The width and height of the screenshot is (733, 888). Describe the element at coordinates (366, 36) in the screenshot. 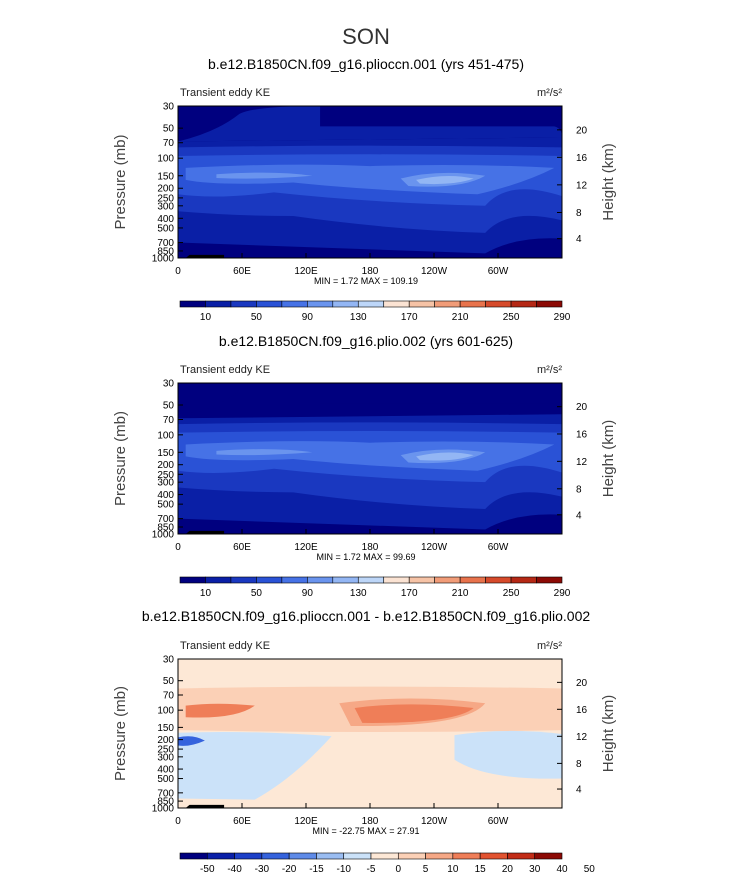

I see `figure-title: SON` at that location.